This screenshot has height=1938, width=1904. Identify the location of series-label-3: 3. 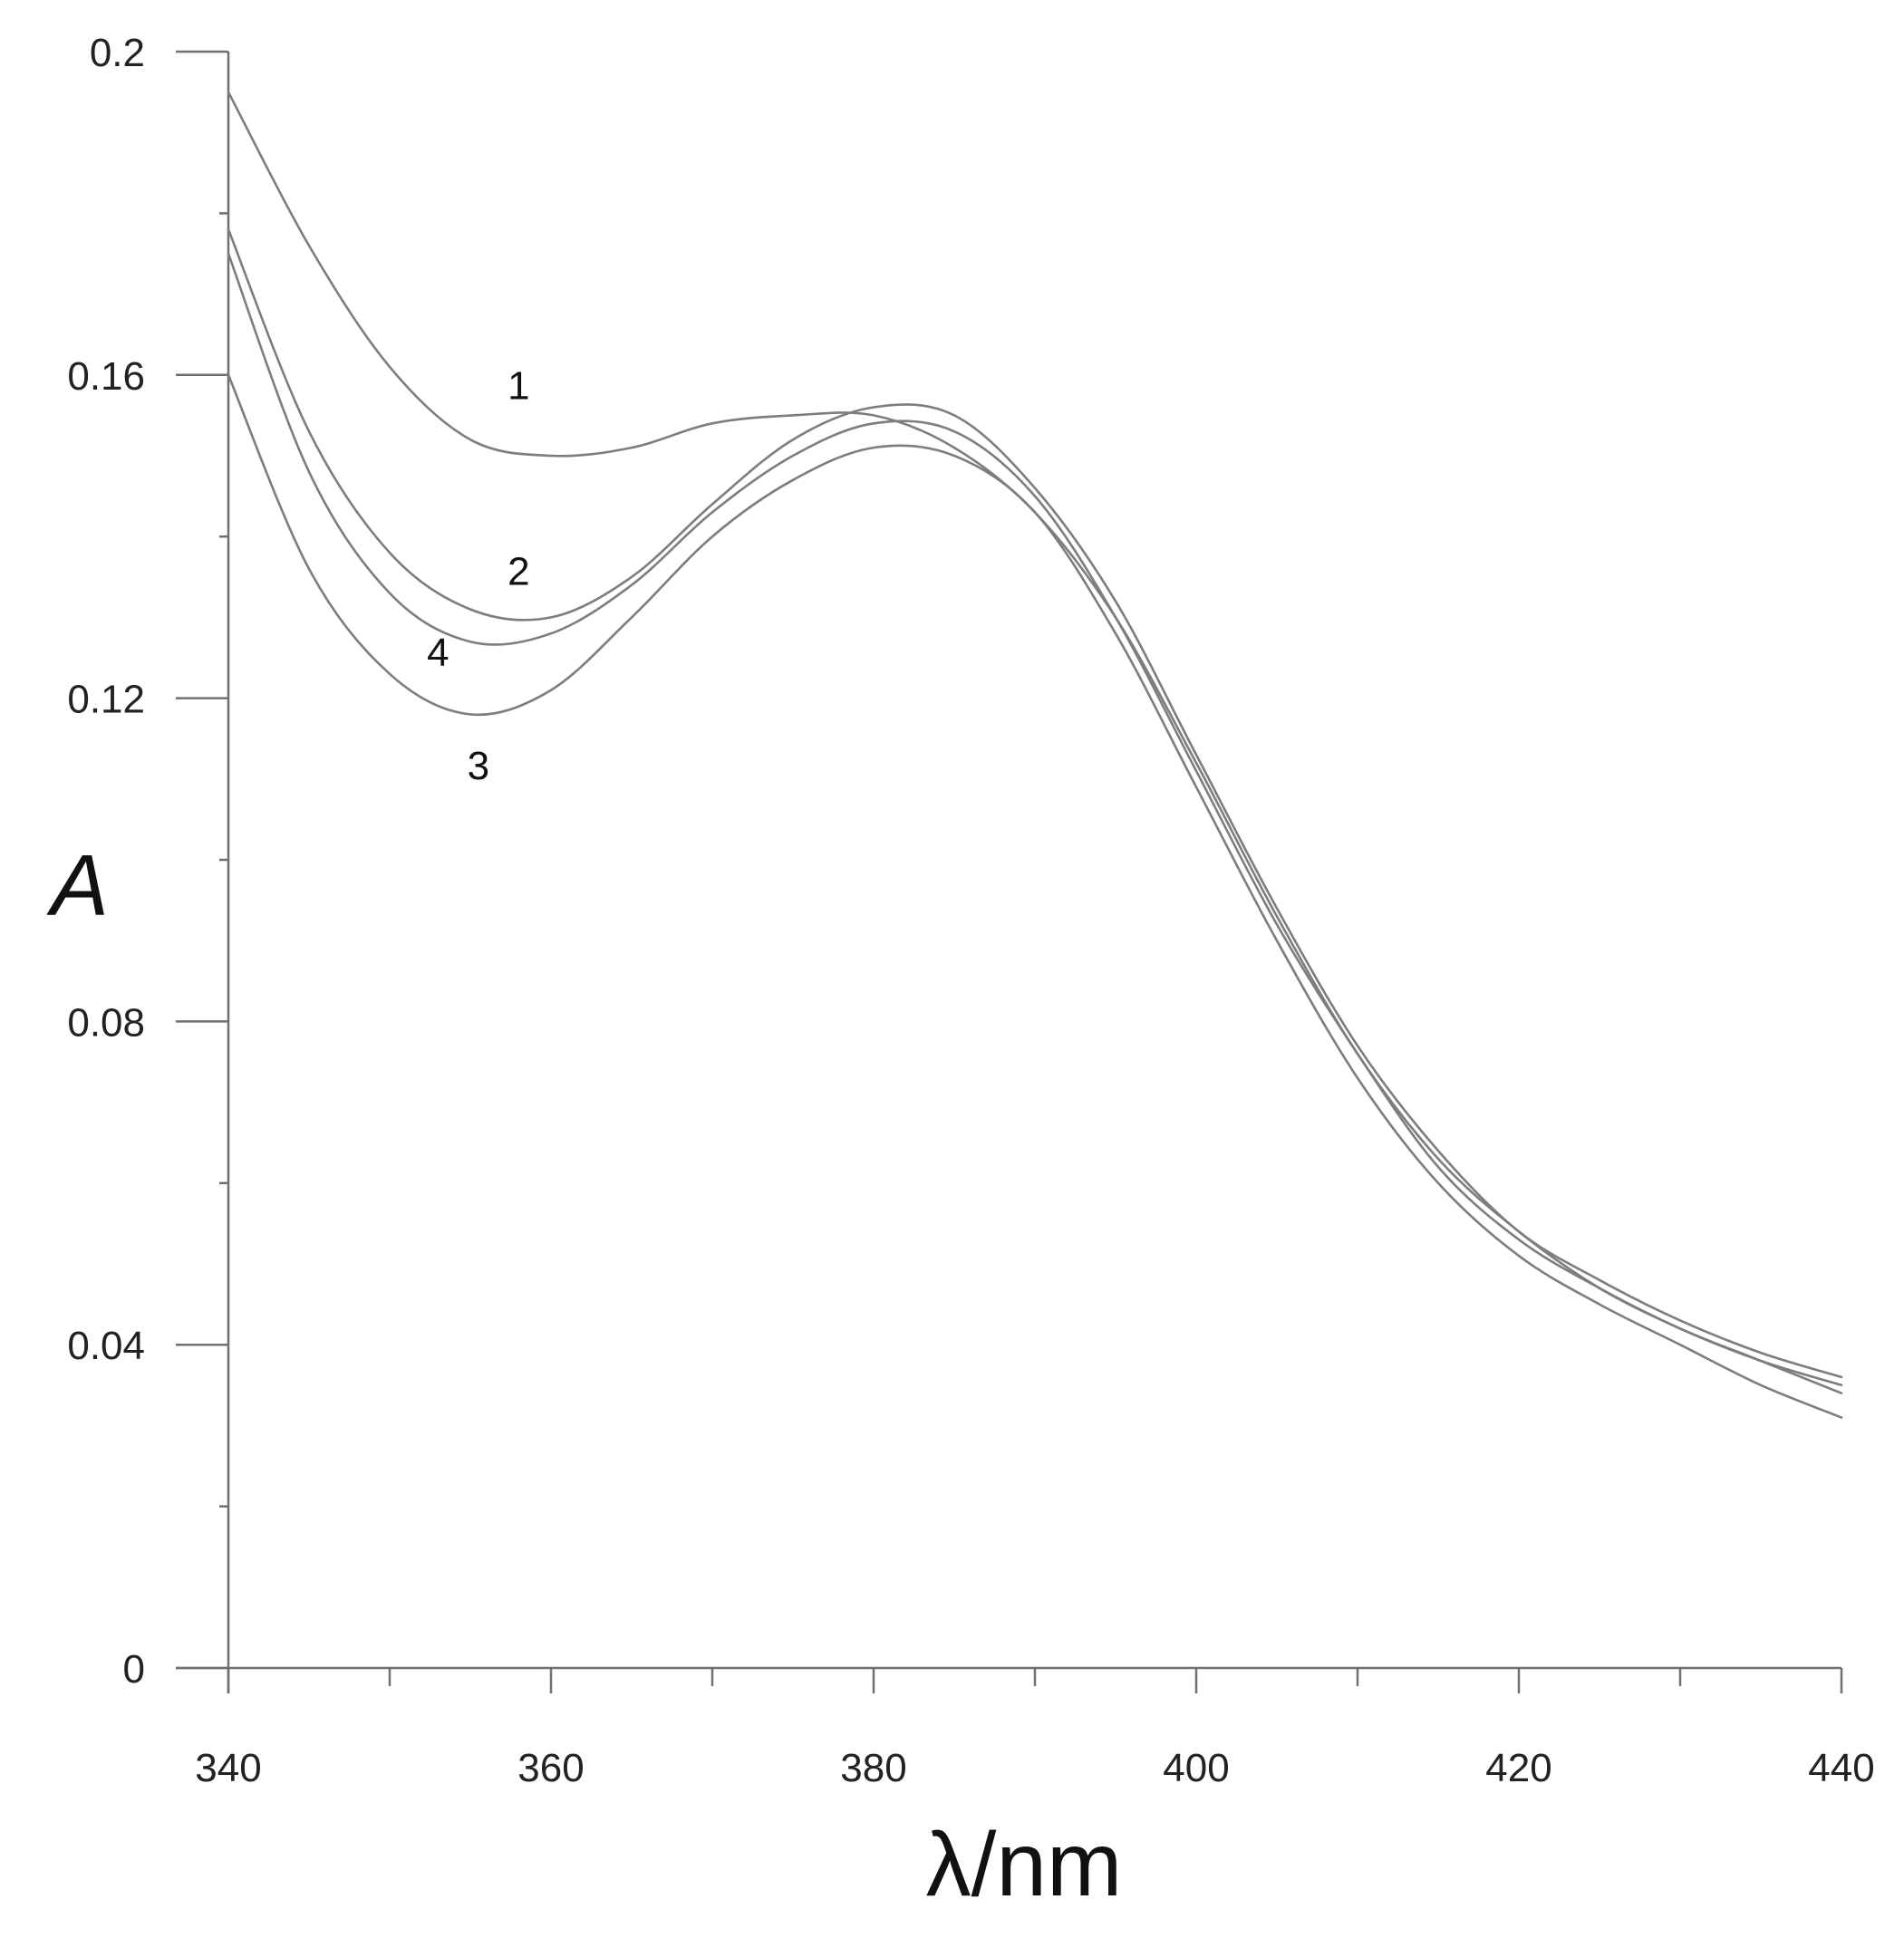
(479, 766).